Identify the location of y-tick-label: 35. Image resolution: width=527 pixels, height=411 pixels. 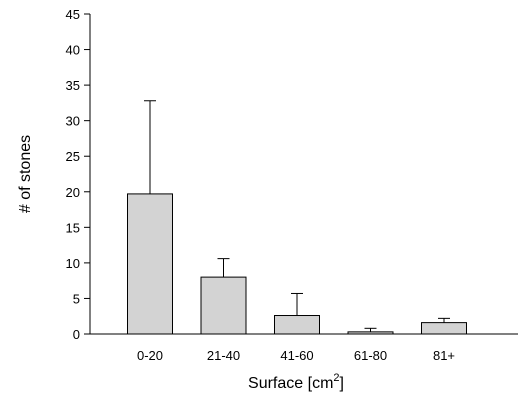
(73, 85).